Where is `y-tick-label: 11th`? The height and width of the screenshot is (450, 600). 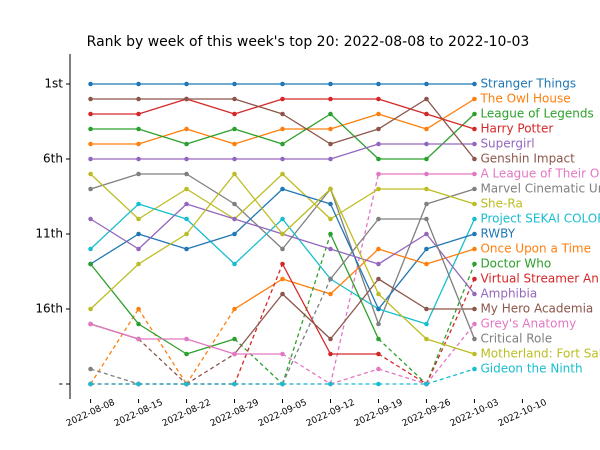
y-tick-label: 11th is located at coordinates (49, 234).